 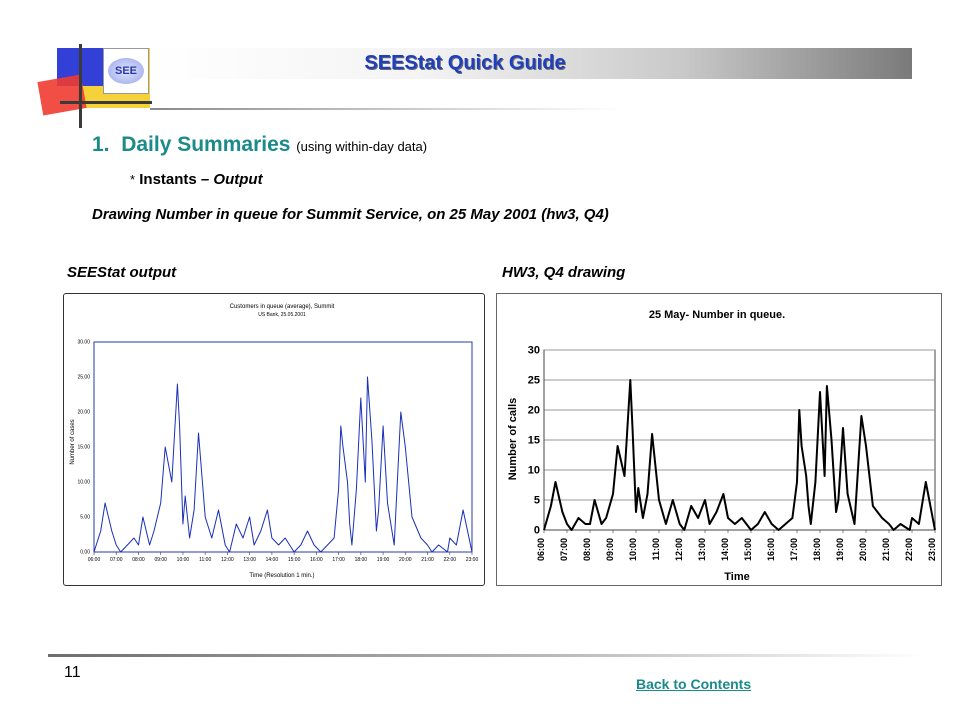 I want to click on chart1-x-tick-label: 14:00, so click(x=272, y=560).